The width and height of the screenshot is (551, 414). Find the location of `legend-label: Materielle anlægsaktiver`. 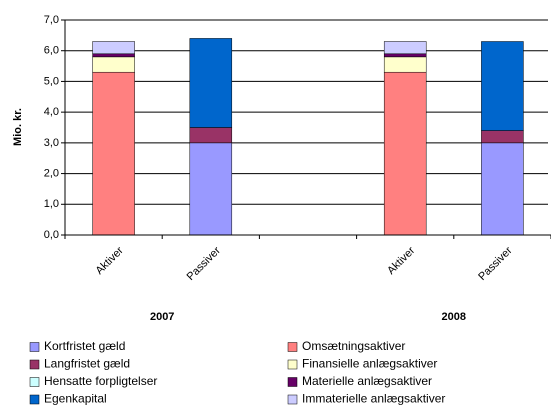

legend-label: Materielle anlægsaktiver is located at coordinates (367, 381).